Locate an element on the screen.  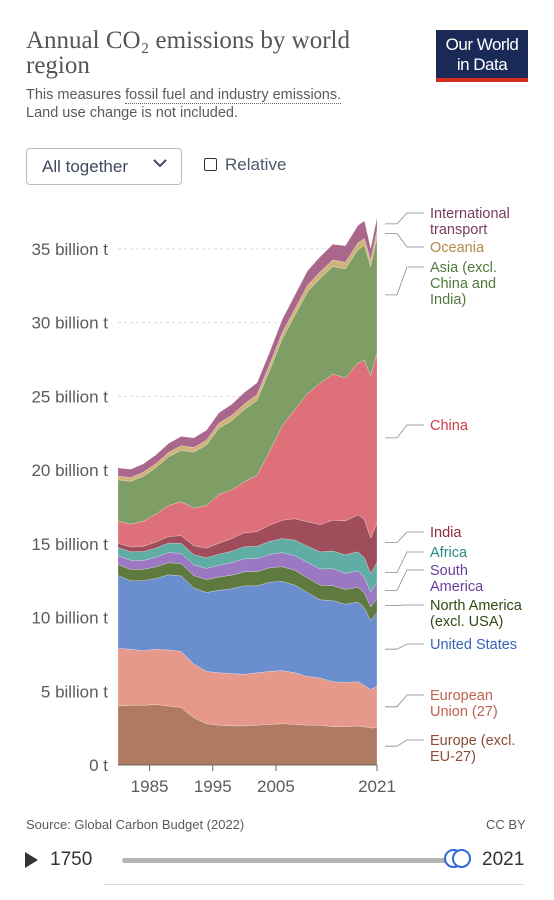
series-label-line: China and is located at coordinates (463, 284).